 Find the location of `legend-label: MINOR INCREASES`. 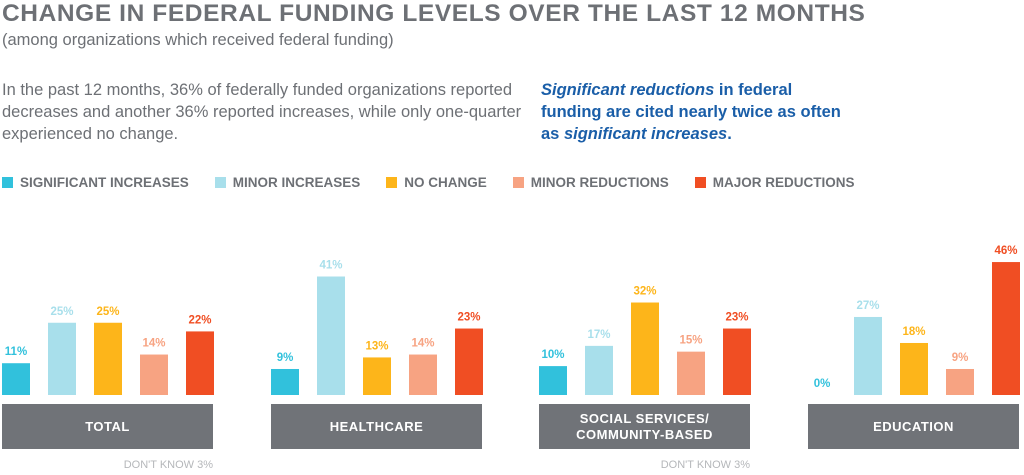

legend-label: MINOR INCREASES is located at coordinates (296, 182).